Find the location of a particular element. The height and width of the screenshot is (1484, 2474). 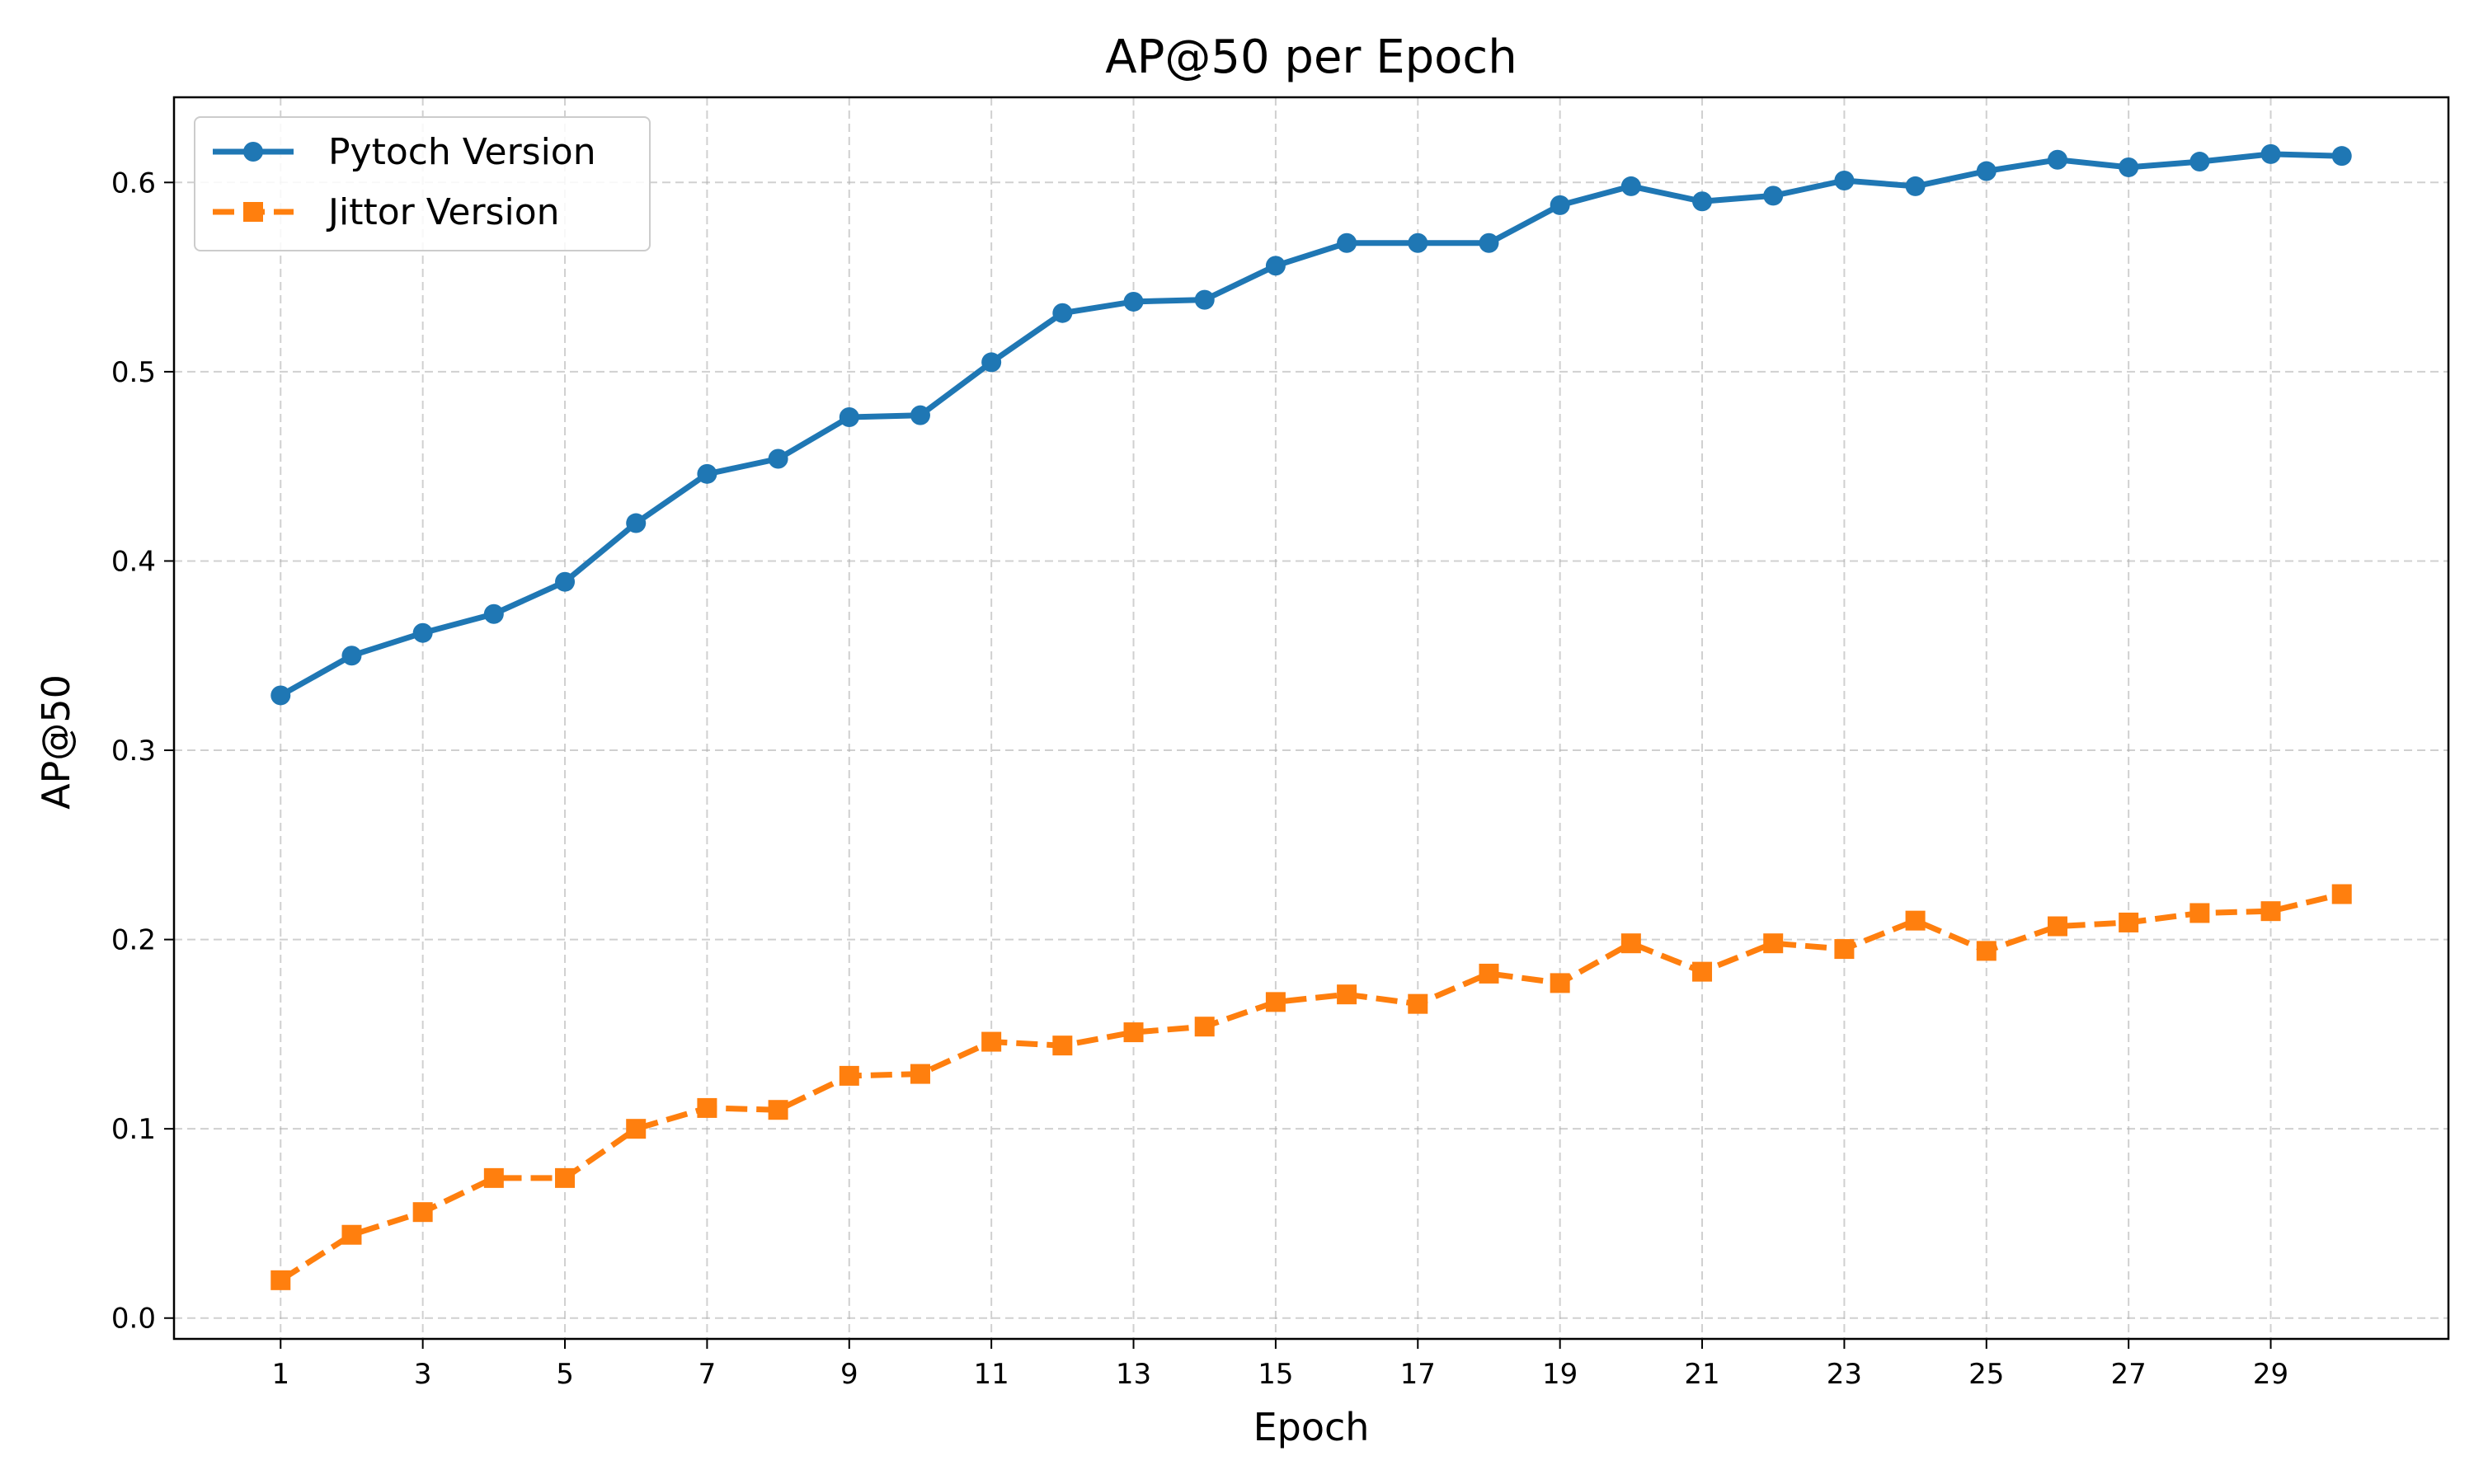

x-tick-label: 11 is located at coordinates (991, 1374).